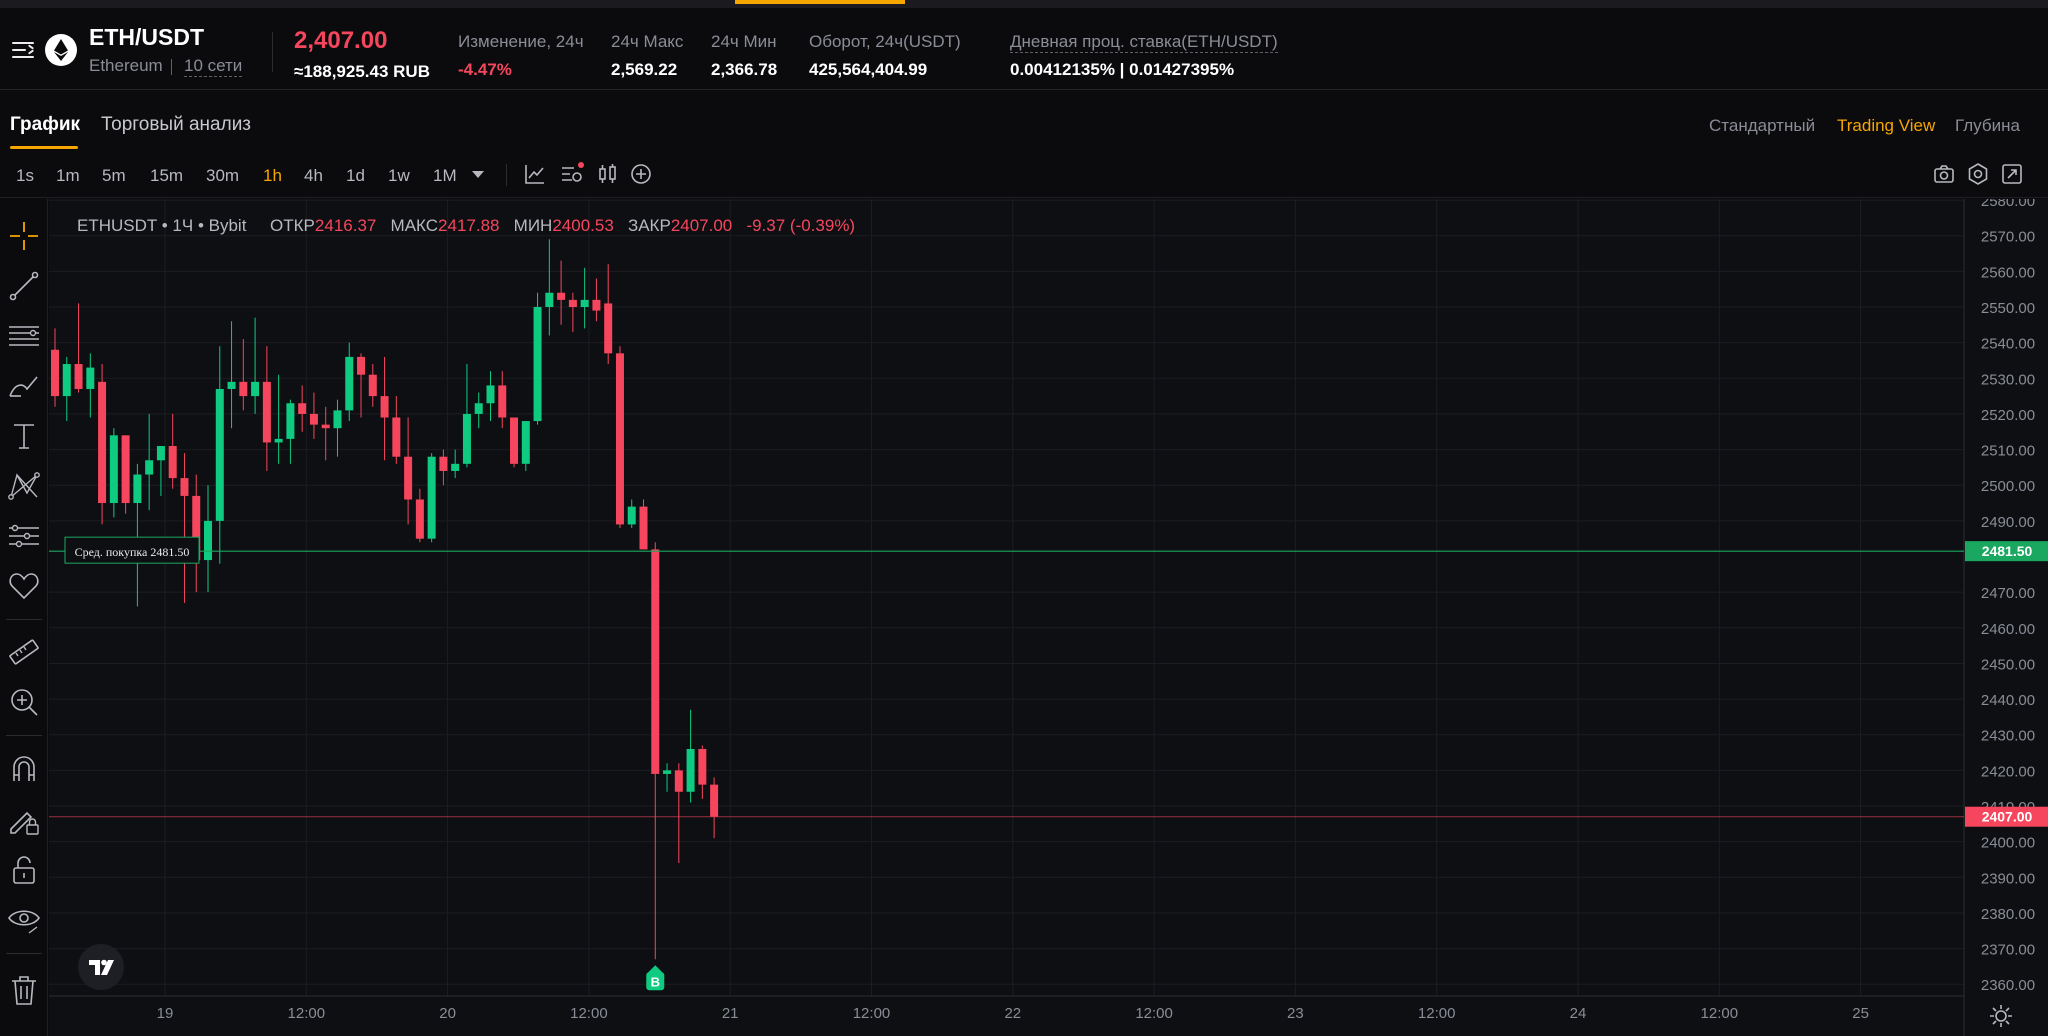  I want to click on crosshair-icon, so click(24, 236).